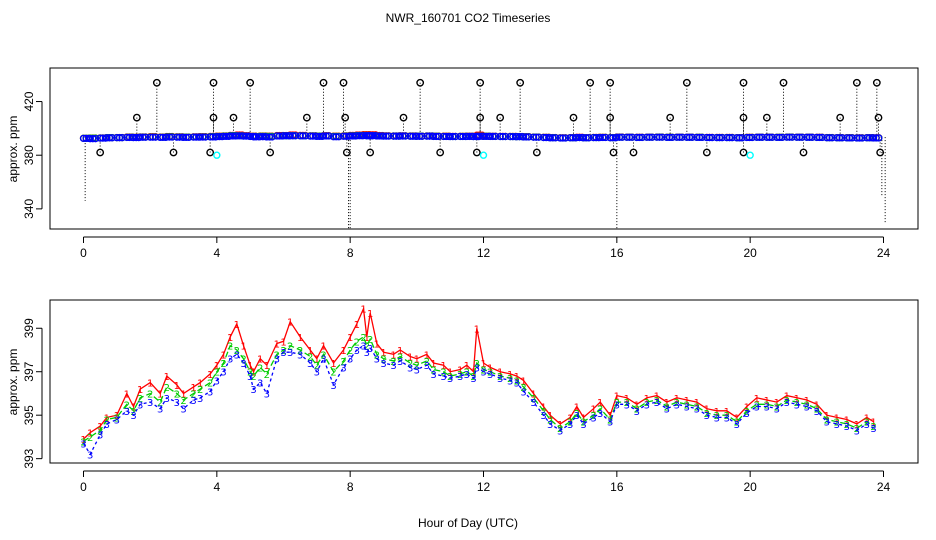 Image resolution: width=936 pixels, height=540 pixels. What do you see at coordinates (216, 487) in the screenshot?
I see `bottom-x-tick-label: 4` at bounding box center [216, 487].